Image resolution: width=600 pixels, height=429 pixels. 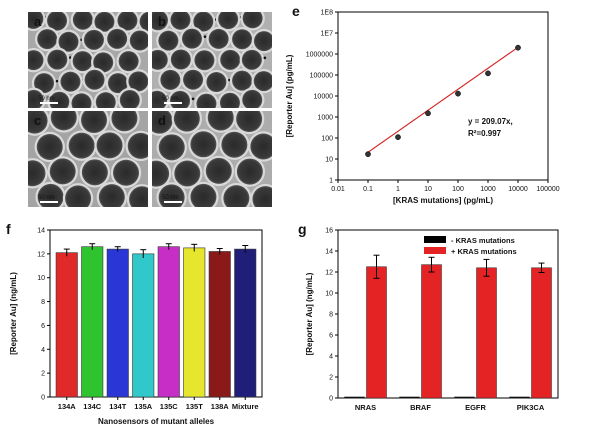 I want to click on particles-d, so click(x=212, y=159).